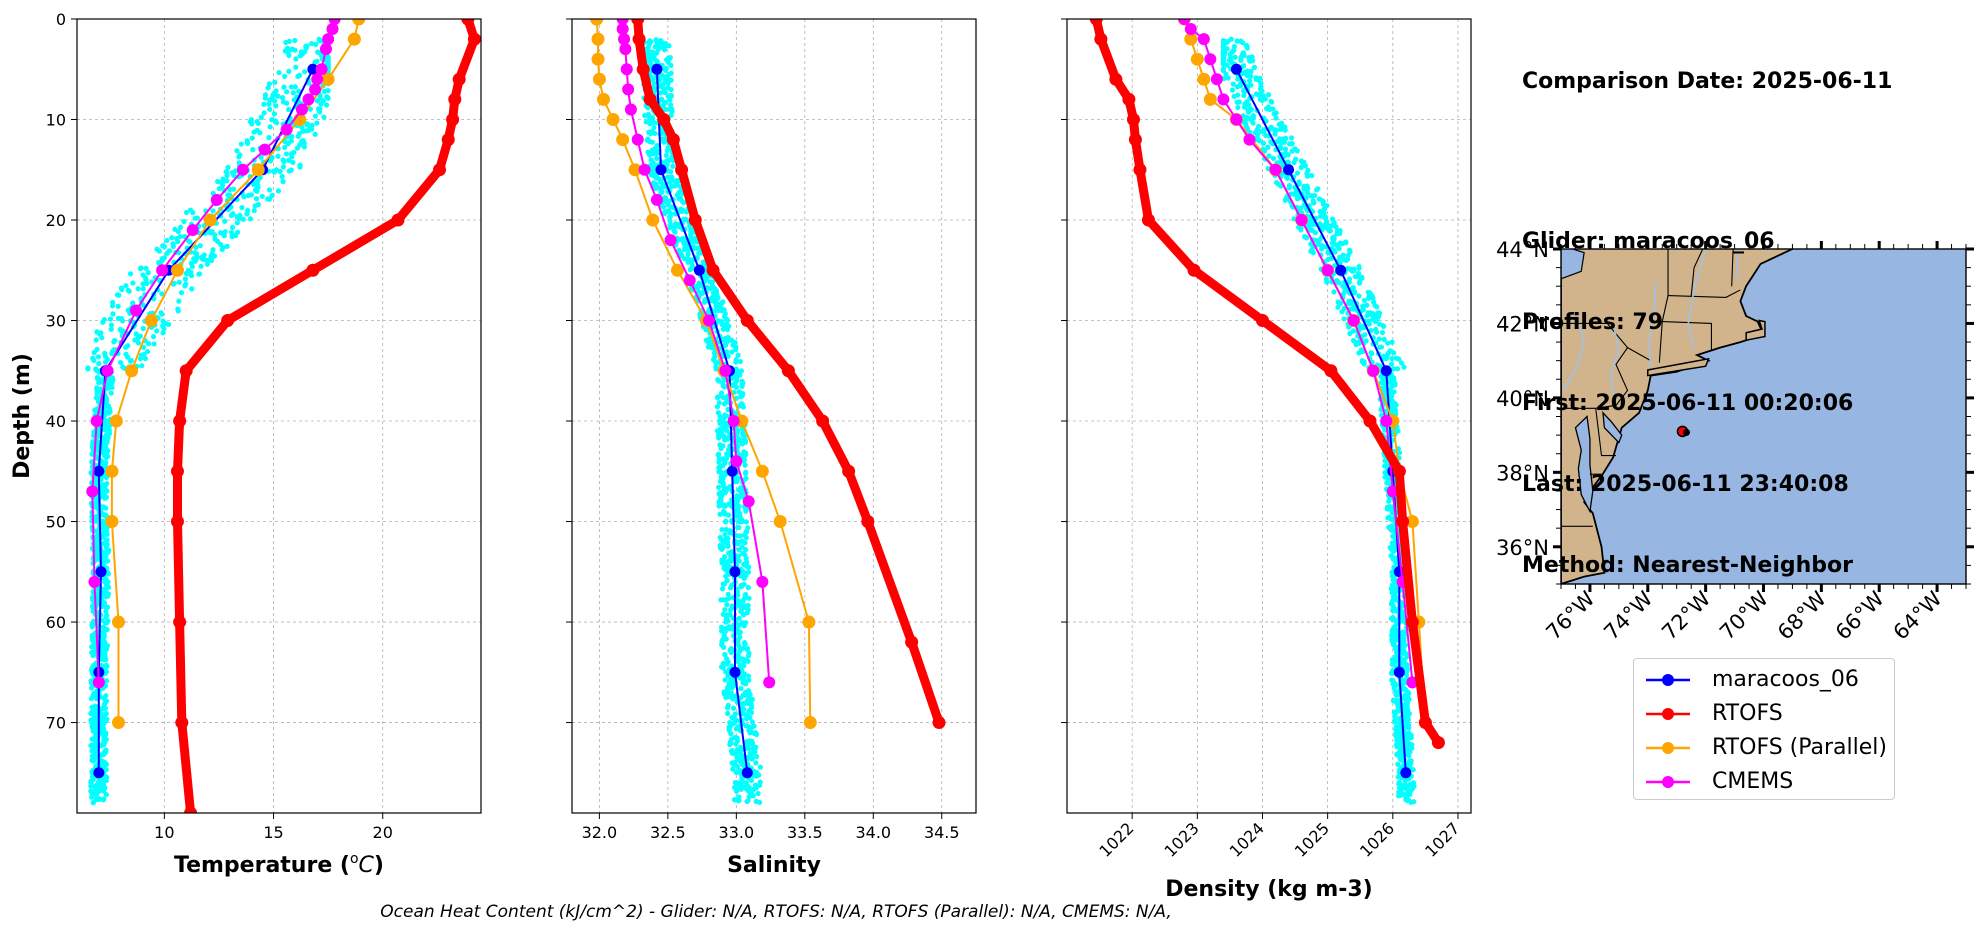 The height and width of the screenshot is (934, 1979). Describe the element at coordinates (279, 864) in the screenshot. I see `x-axis-label: Temperature (oC)` at that location.